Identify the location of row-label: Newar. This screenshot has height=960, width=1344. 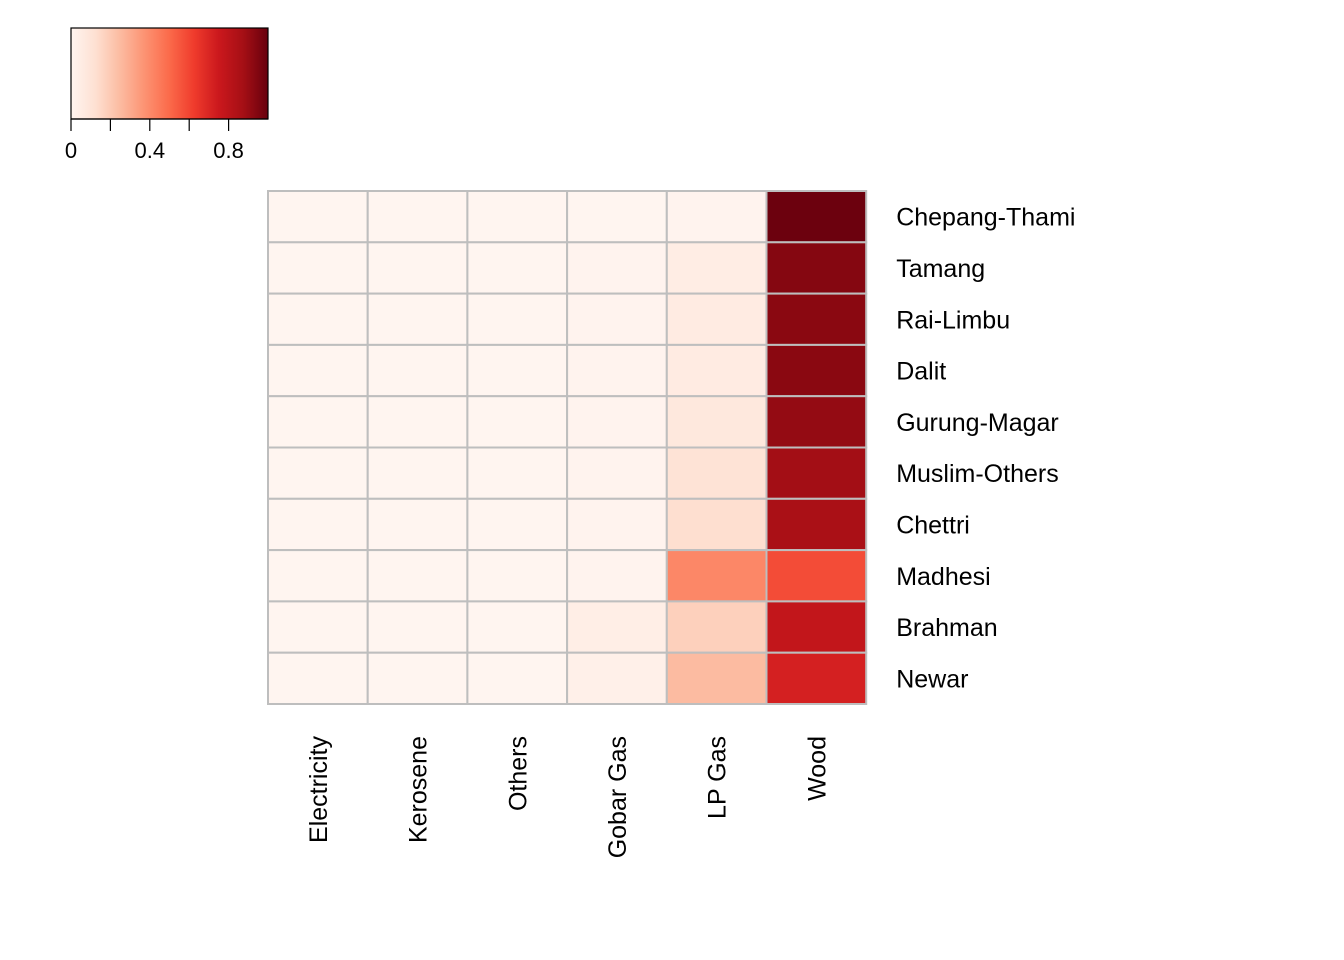
(932, 679).